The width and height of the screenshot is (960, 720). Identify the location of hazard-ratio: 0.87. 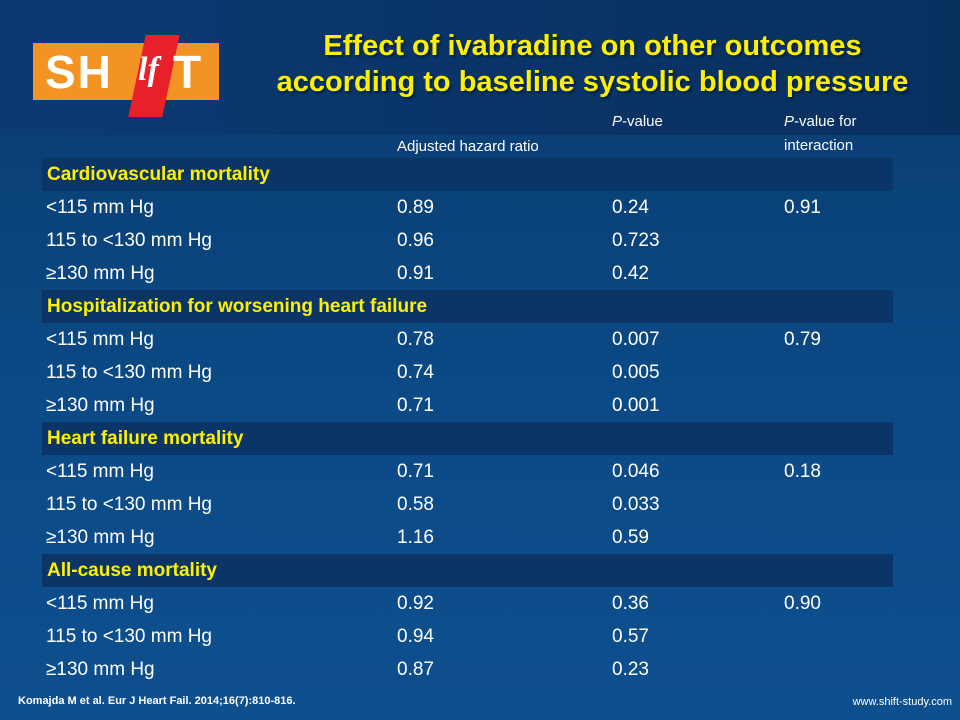
(415, 669).